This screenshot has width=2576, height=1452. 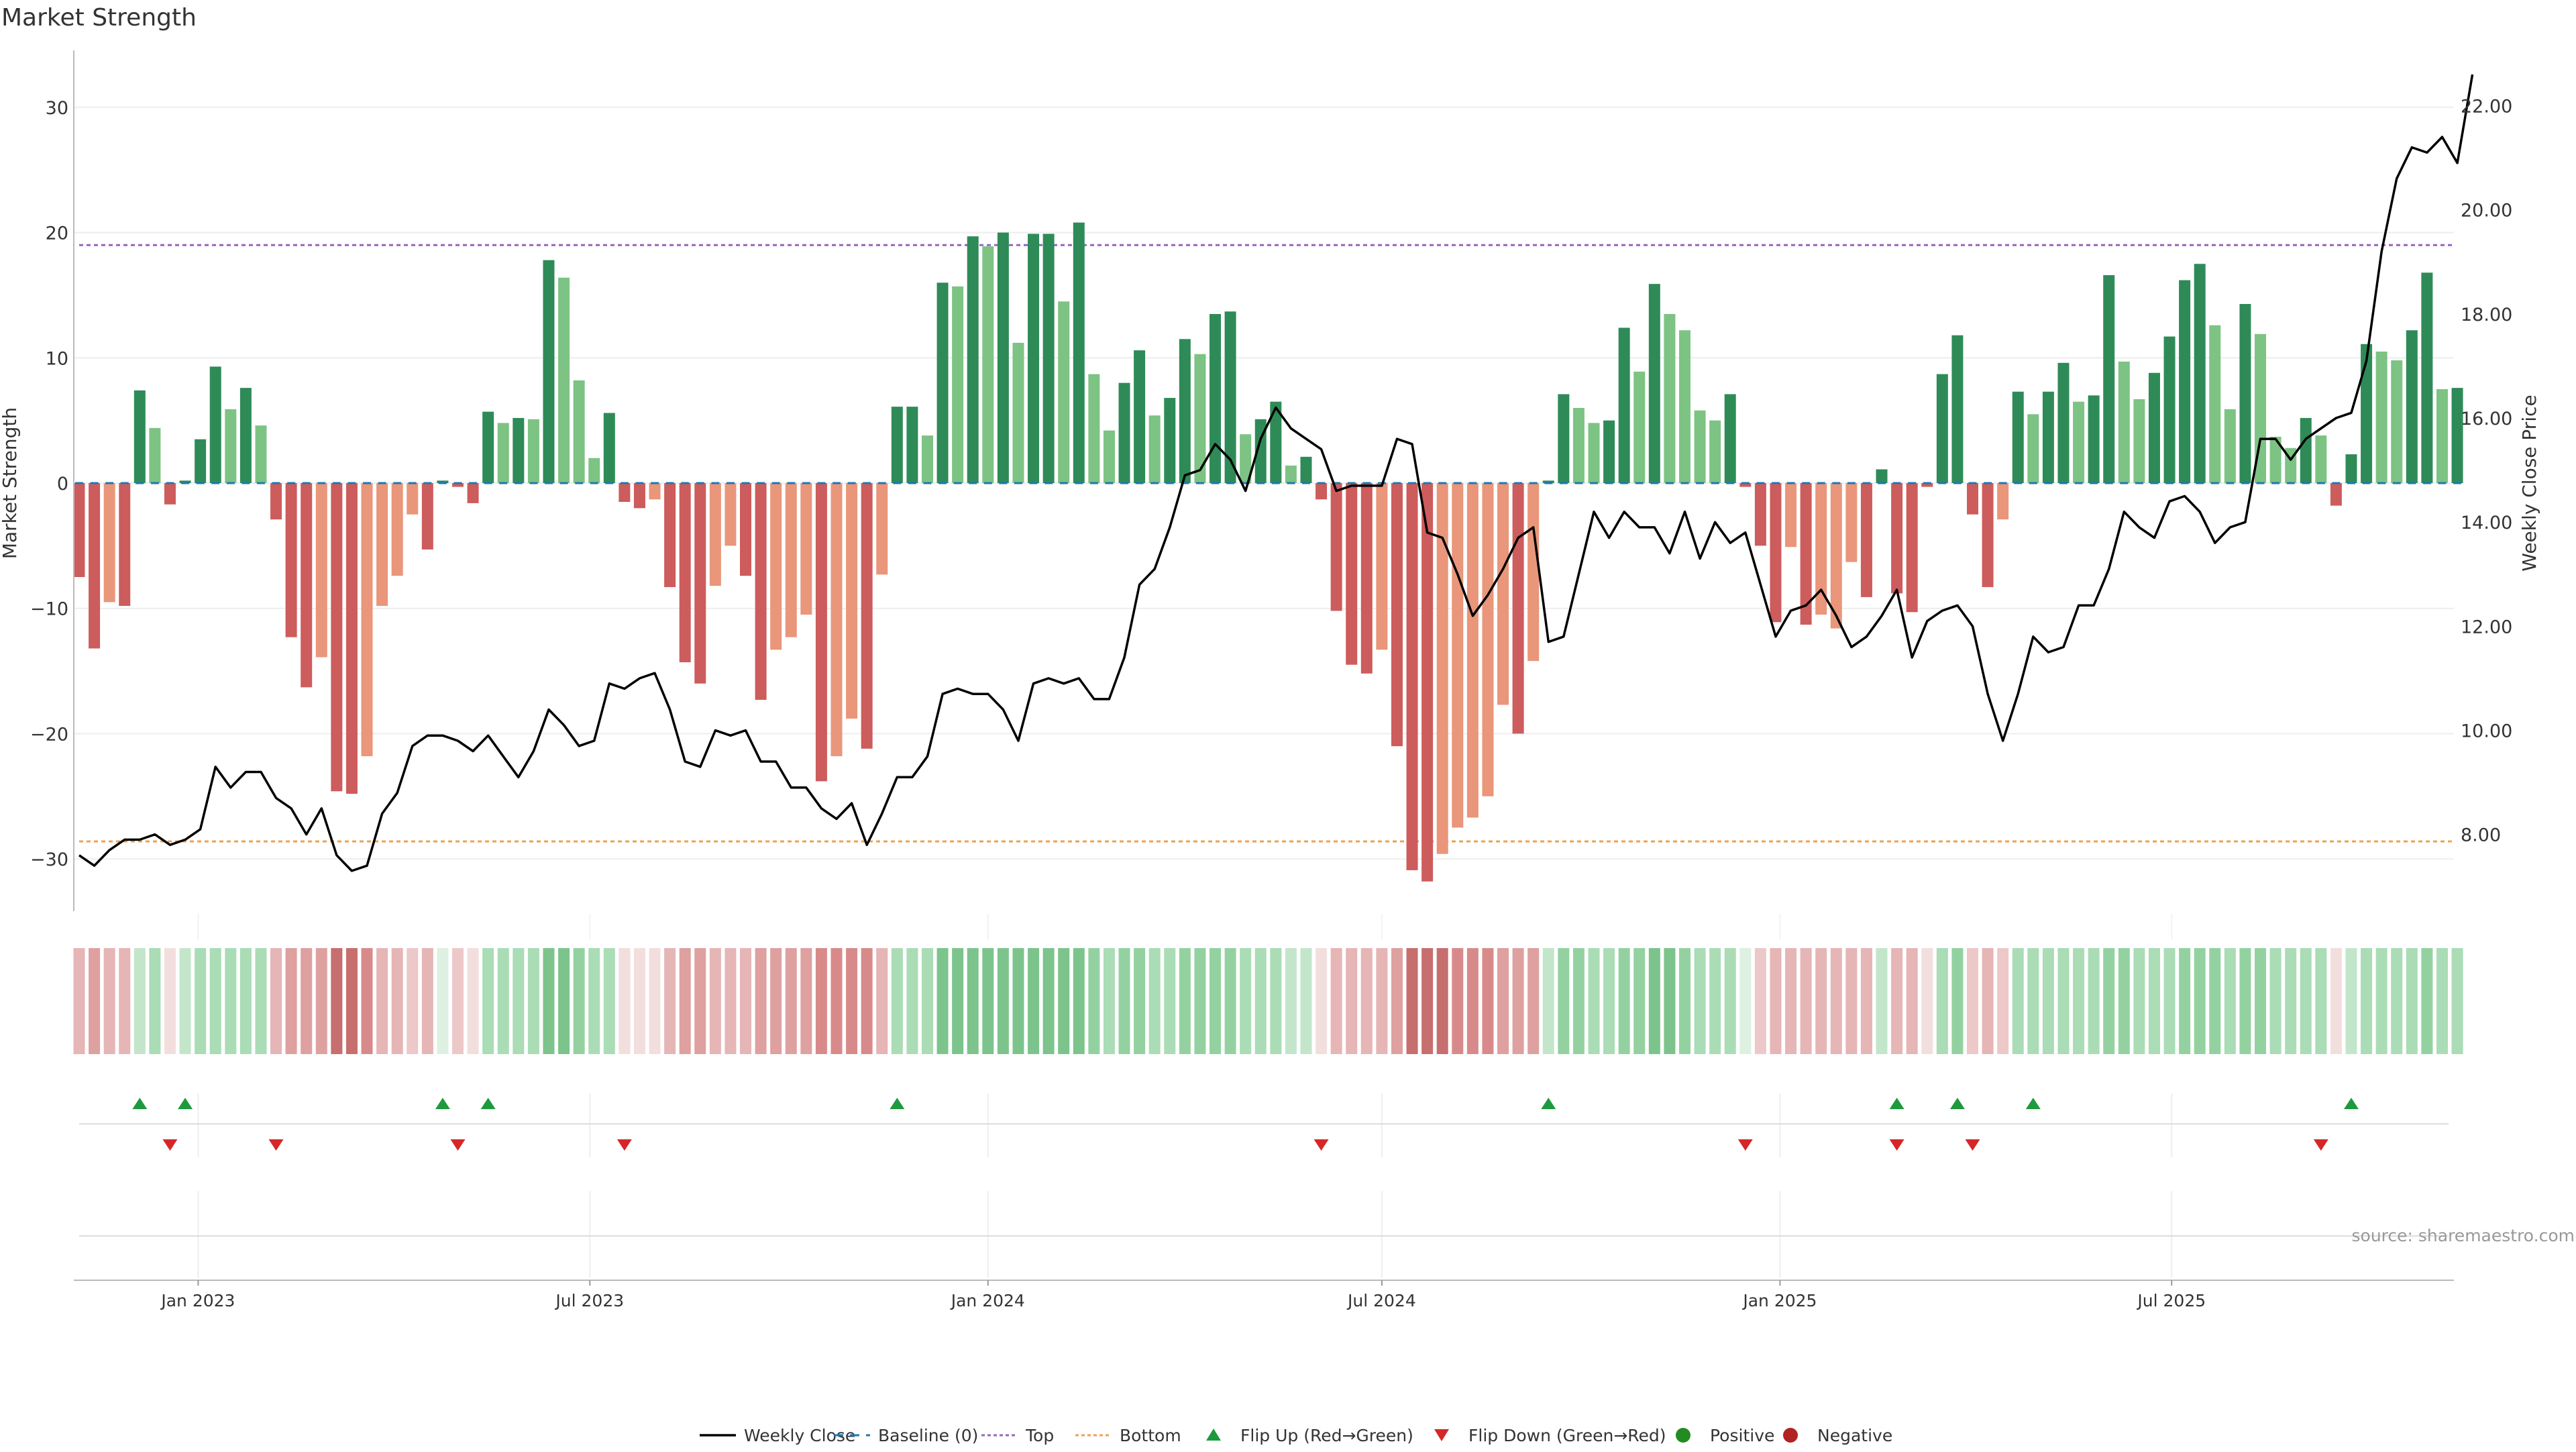 I want to click on y-tick-label-left: −10, so click(x=49, y=610).